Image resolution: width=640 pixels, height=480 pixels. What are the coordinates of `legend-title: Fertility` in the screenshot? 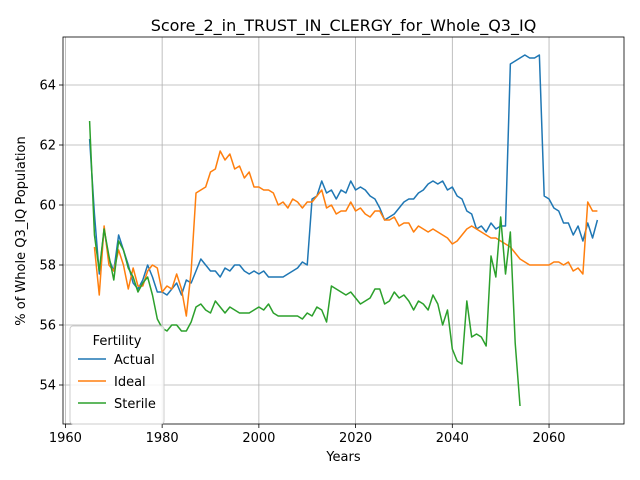 It's located at (117, 341).